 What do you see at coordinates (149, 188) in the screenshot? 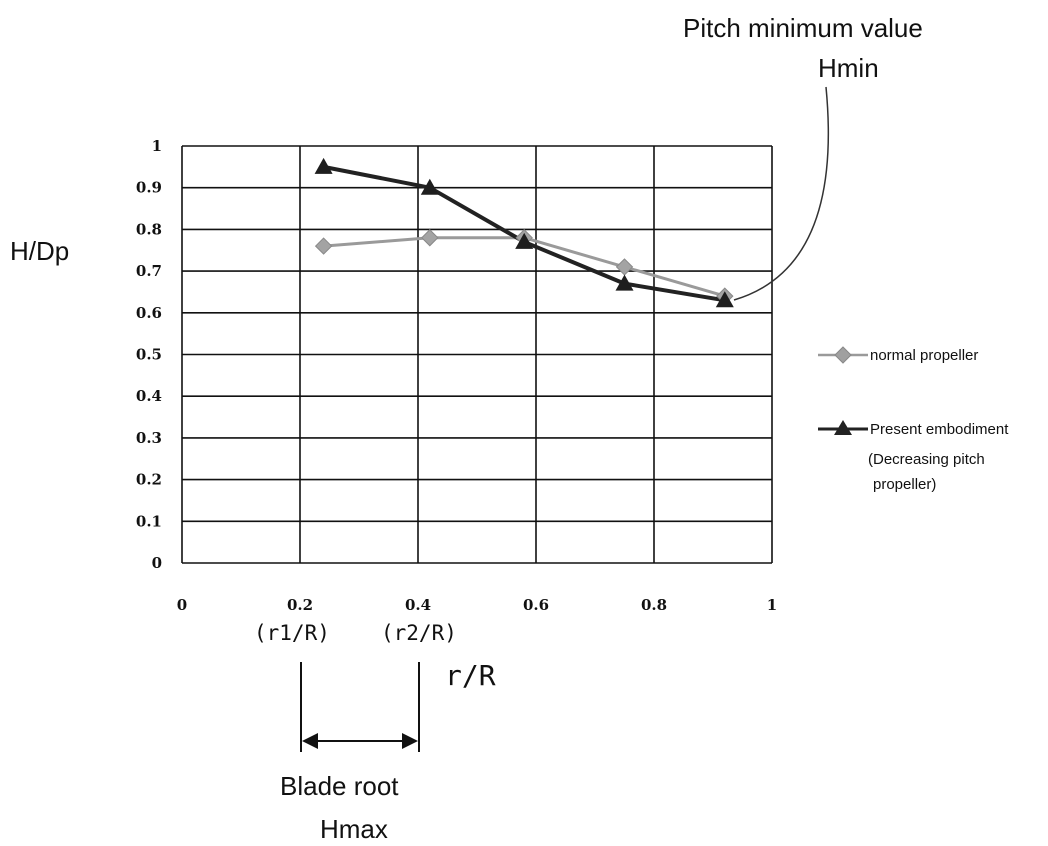
I see `y-tick-label-9: 0.9` at bounding box center [149, 188].